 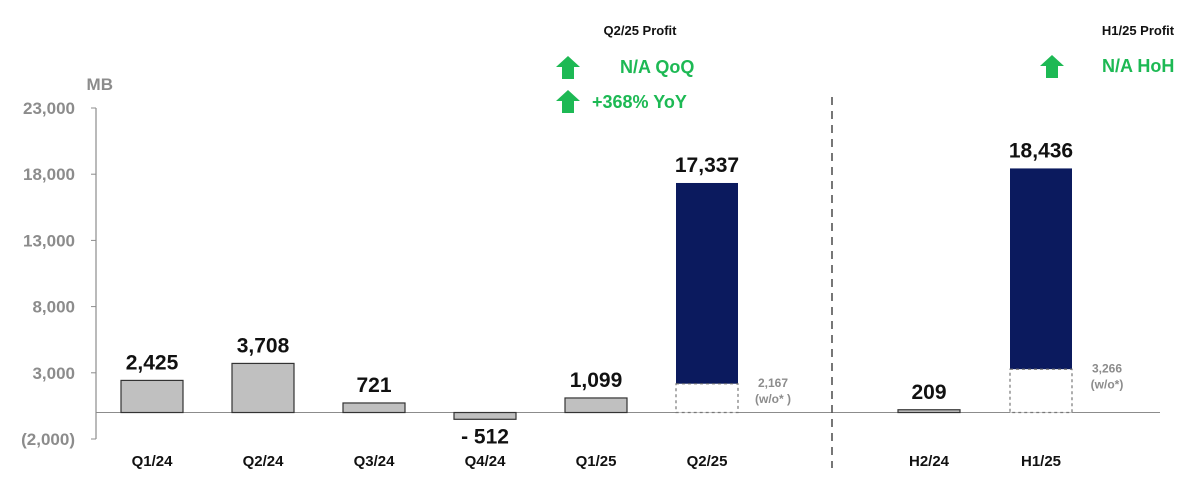 What do you see at coordinates (153, 461) in the screenshot?
I see `category-label-q1-24: Q1/24` at bounding box center [153, 461].